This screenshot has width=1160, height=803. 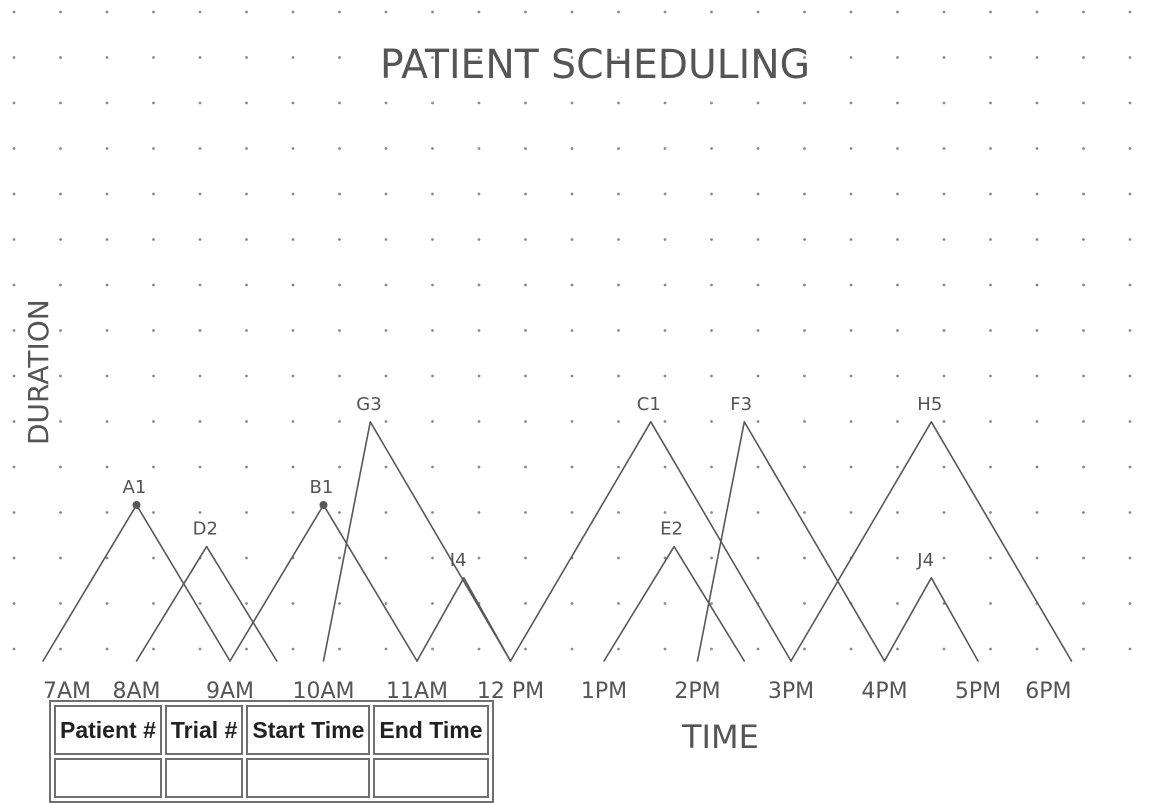 I want to click on time-tick-label: 10AM, so click(x=323, y=691).